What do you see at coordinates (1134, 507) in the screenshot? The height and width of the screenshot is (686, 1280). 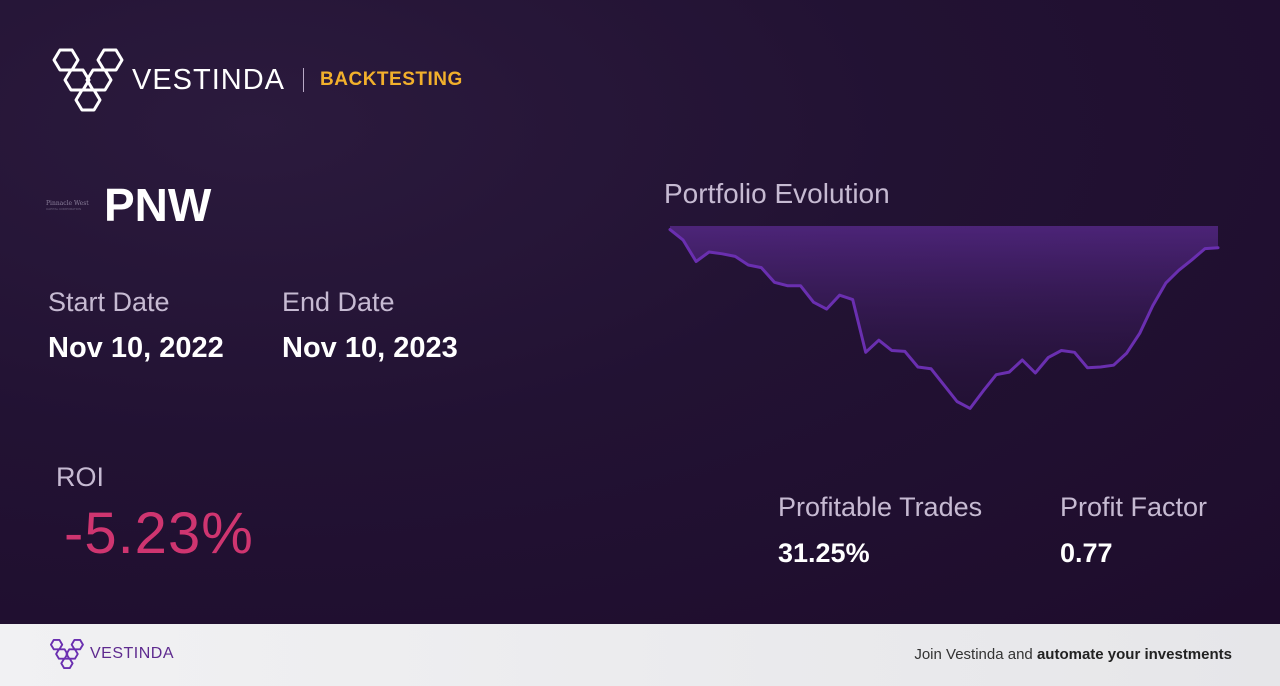 I see `profit-factor-label: Profit Factor` at bounding box center [1134, 507].